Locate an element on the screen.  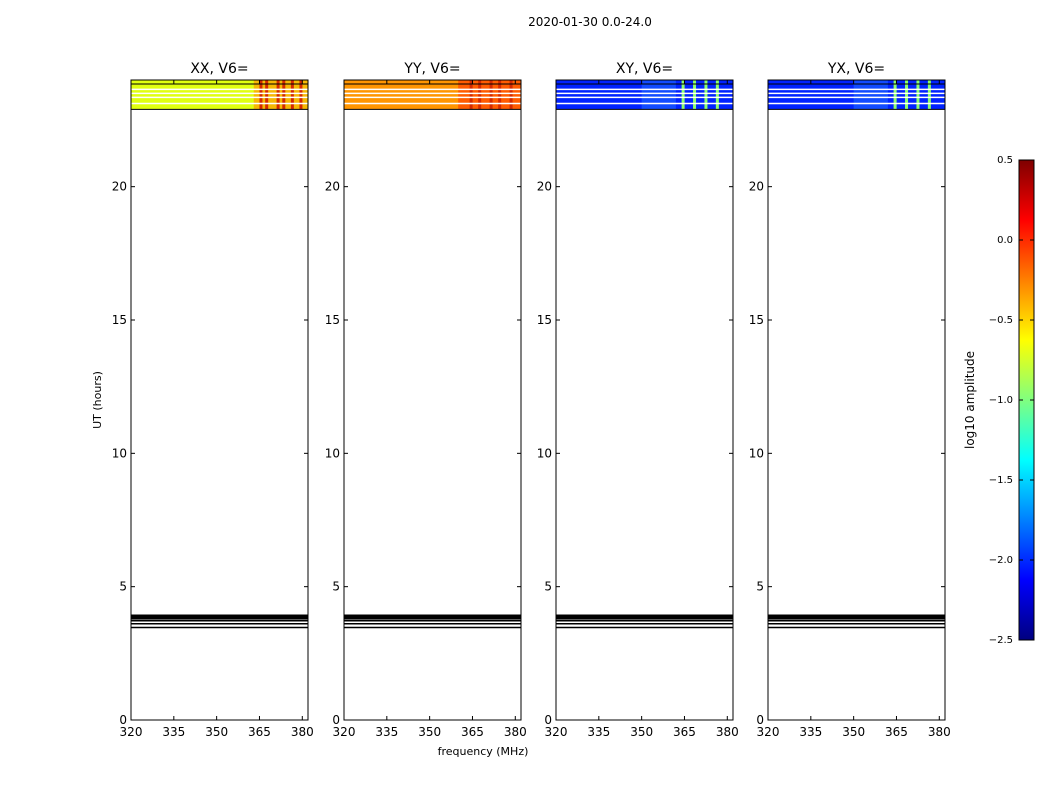
panel-title: YY, V6= is located at coordinates (431, 69).